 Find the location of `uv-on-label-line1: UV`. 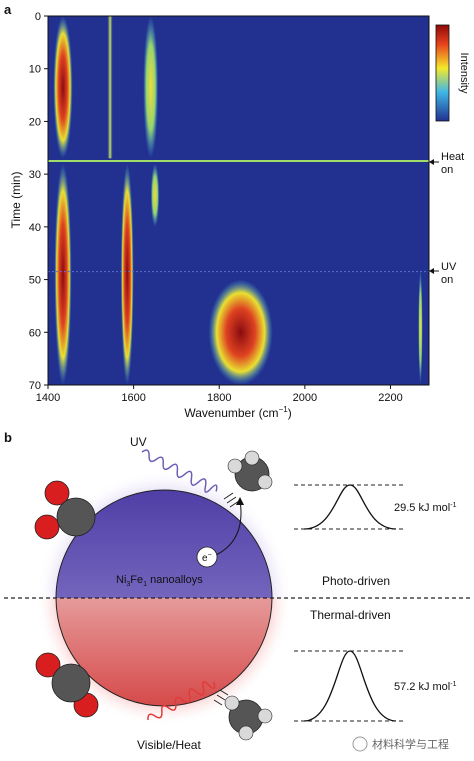

uv-on-label-line1: UV is located at coordinates (449, 267).